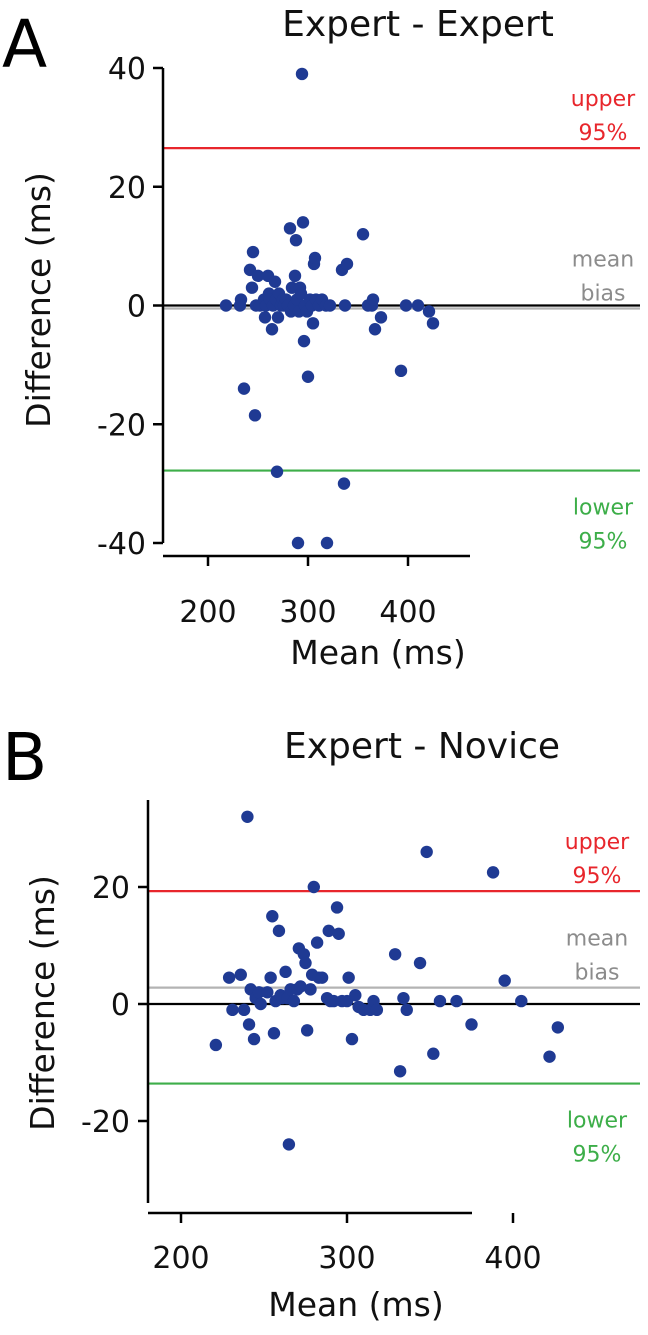 The width and height of the screenshot is (648, 1335). Describe the element at coordinates (308, 593) in the screenshot. I see `panel-a-x-ticks: 200 300 400` at that location.